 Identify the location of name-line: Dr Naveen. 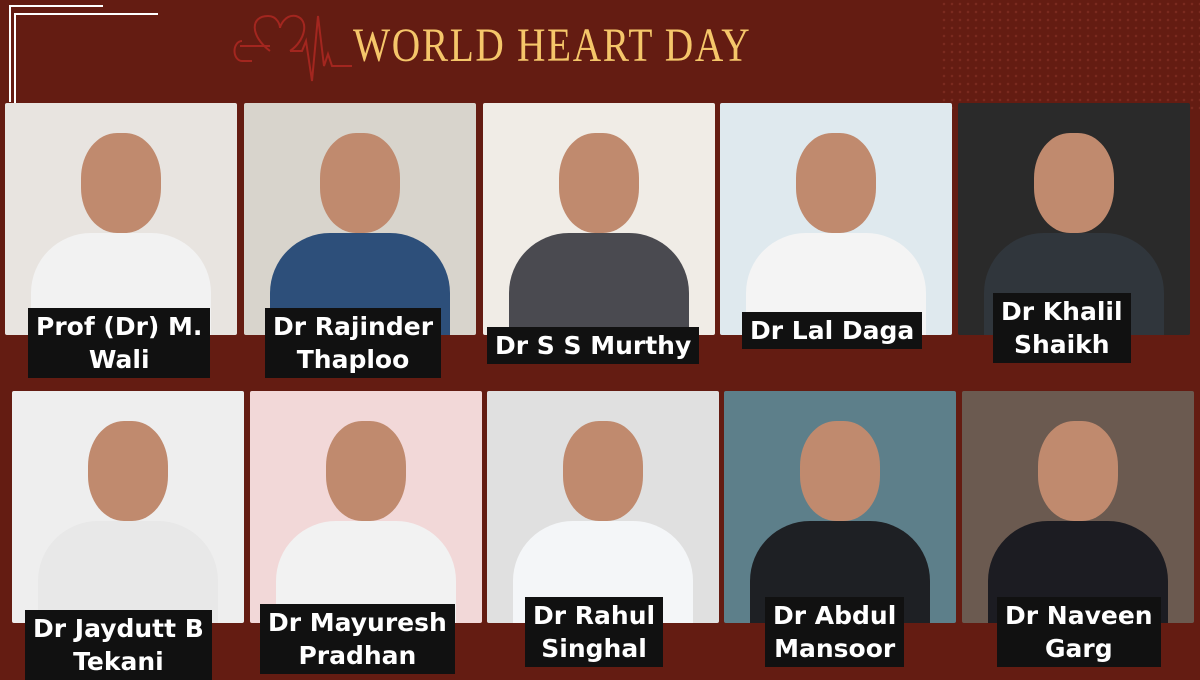
(1079, 615).